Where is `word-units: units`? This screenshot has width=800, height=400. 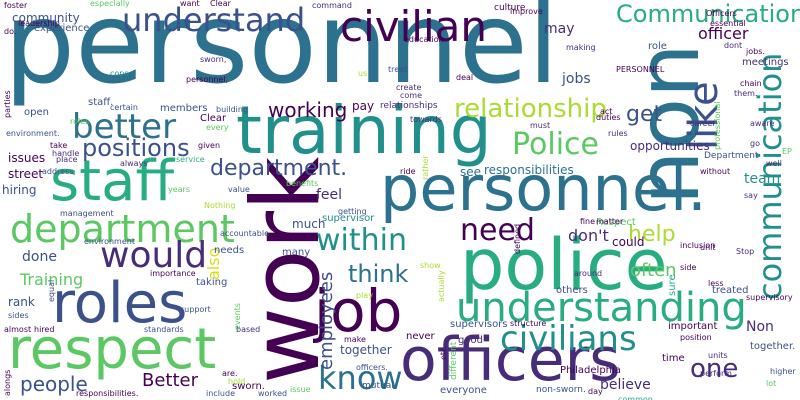 word-units: units is located at coordinates (718, 355).